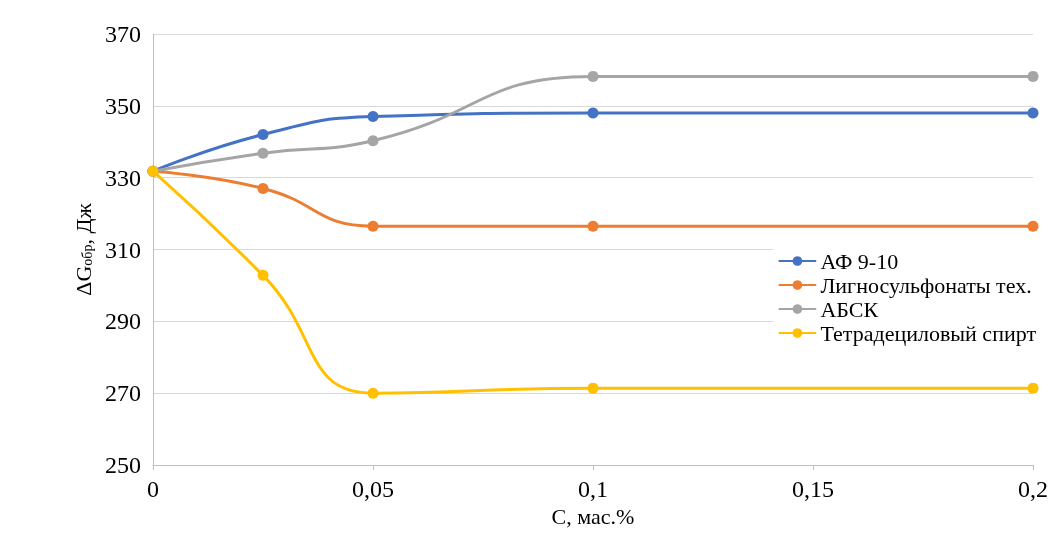 This screenshot has height=556, width=1061. Describe the element at coordinates (123, 249) in the screenshot. I see `y-tick-label: 310` at that location.